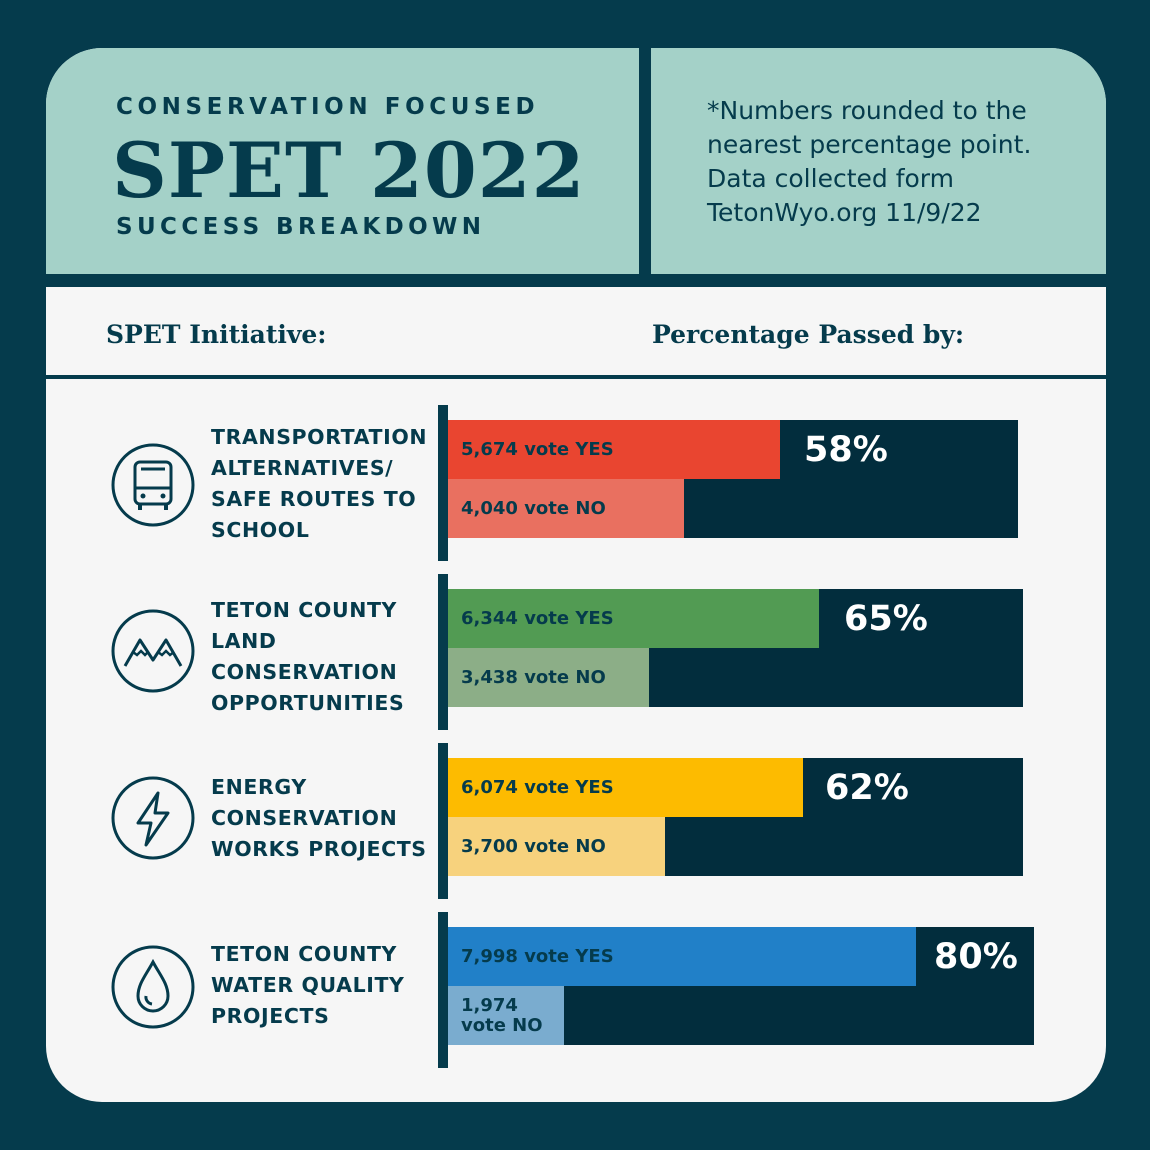 Image resolution: width=1150 pixels, height=1150 pixels. I want to click on initiative-label-line: SAFE ROUTES TO, so click(314, 499).